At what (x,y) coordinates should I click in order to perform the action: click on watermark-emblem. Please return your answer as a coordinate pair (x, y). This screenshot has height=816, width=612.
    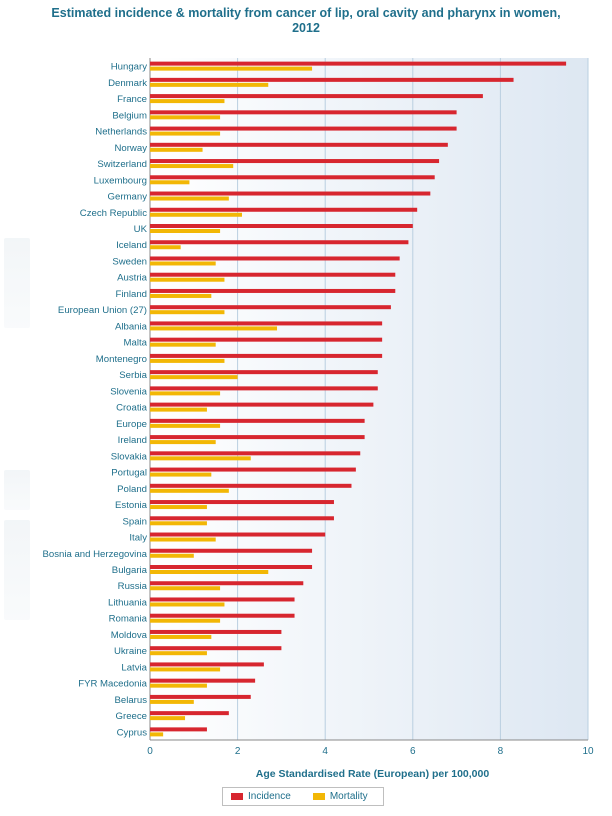
    Looking at the image, I should click on (17, 490).